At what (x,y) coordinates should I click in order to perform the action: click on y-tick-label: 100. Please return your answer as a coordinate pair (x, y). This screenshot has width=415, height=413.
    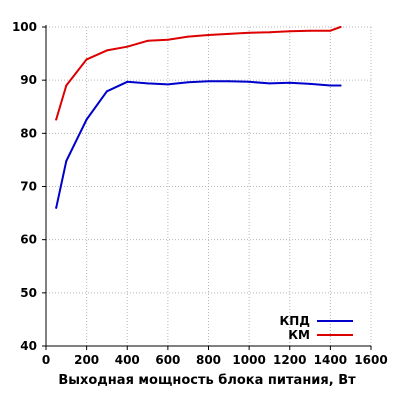
    Looking at the image, I should click on (24, 27).